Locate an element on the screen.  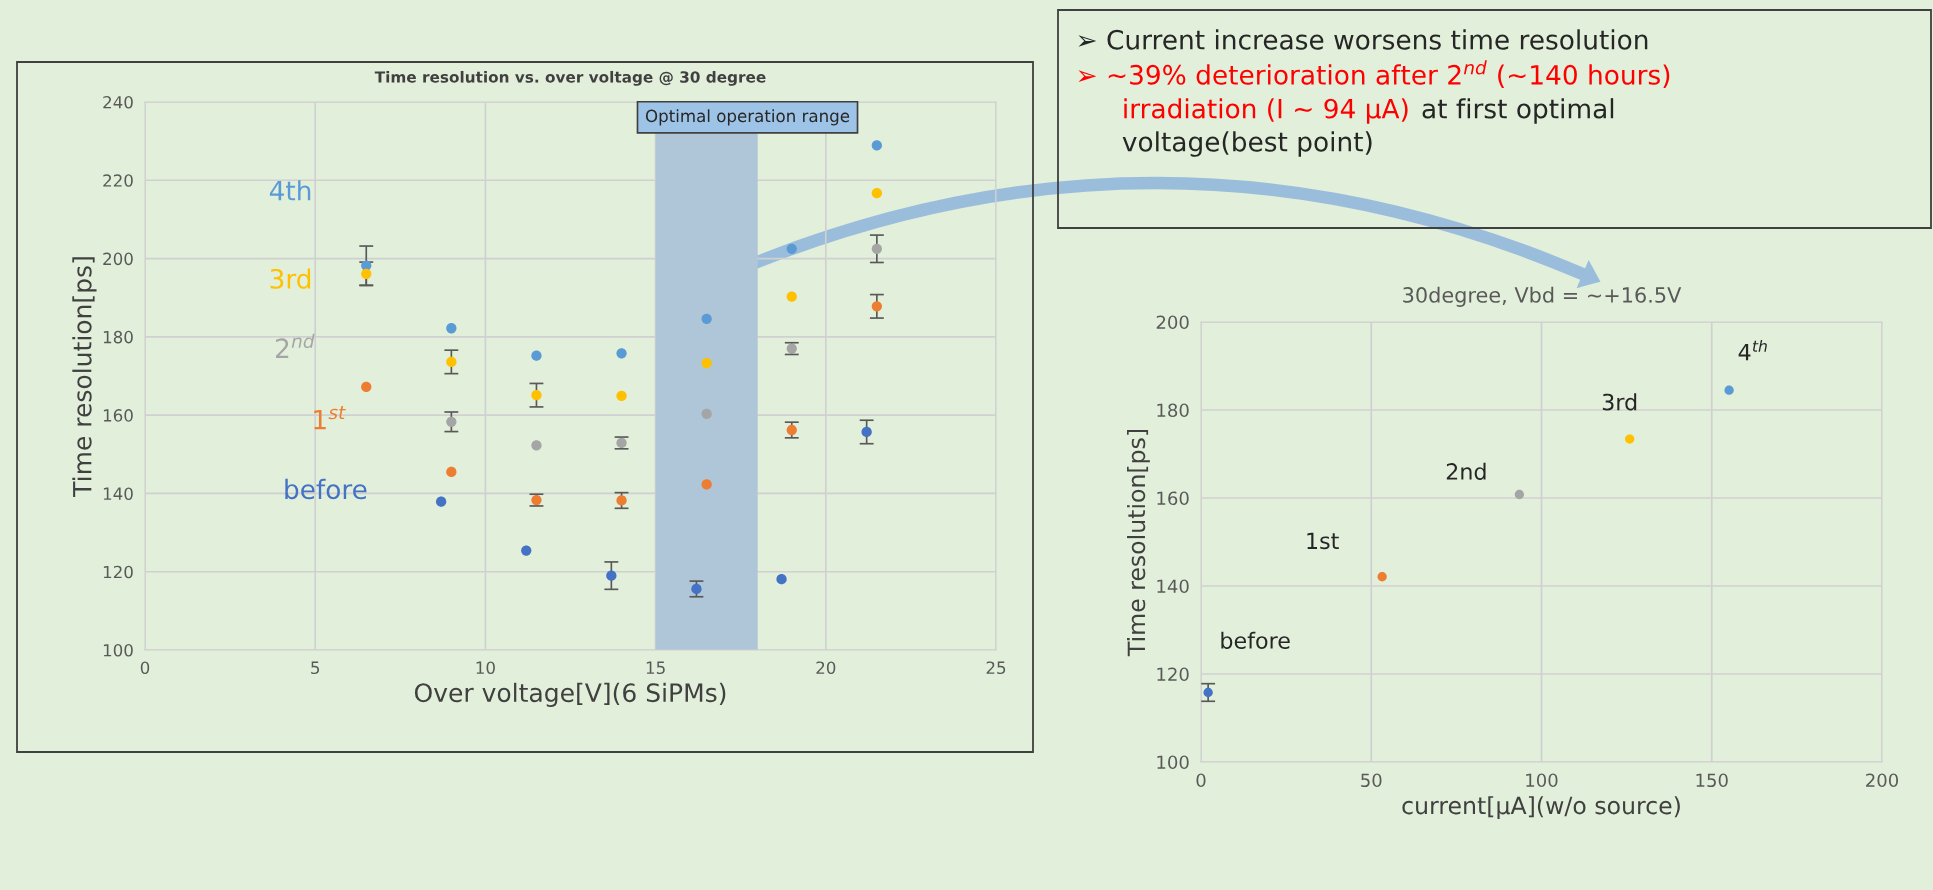
text: ➢ ~39% deterioration after 2$^{nd}$ (~140 hours) is located at coordinates (1374, 74).